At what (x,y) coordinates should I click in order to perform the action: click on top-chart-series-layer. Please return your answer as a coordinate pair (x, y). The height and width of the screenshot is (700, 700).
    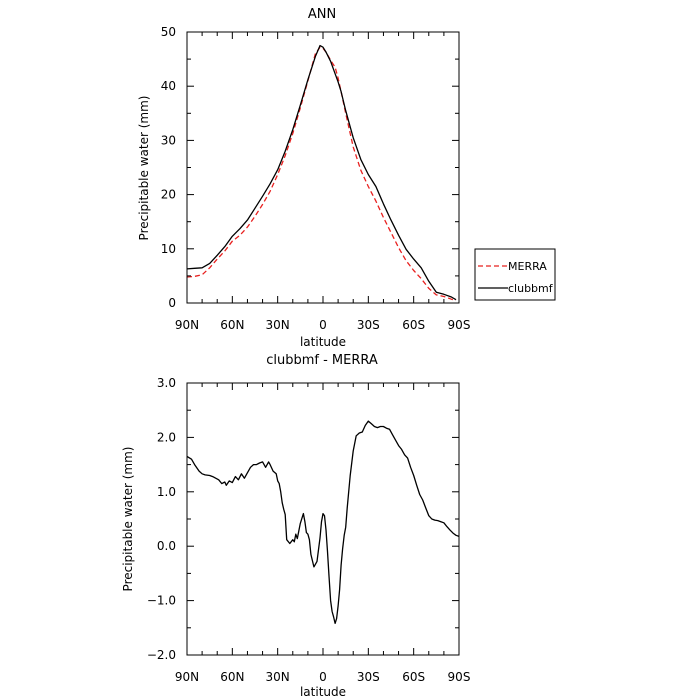
    Looking at the image, I should click on (321, 172).